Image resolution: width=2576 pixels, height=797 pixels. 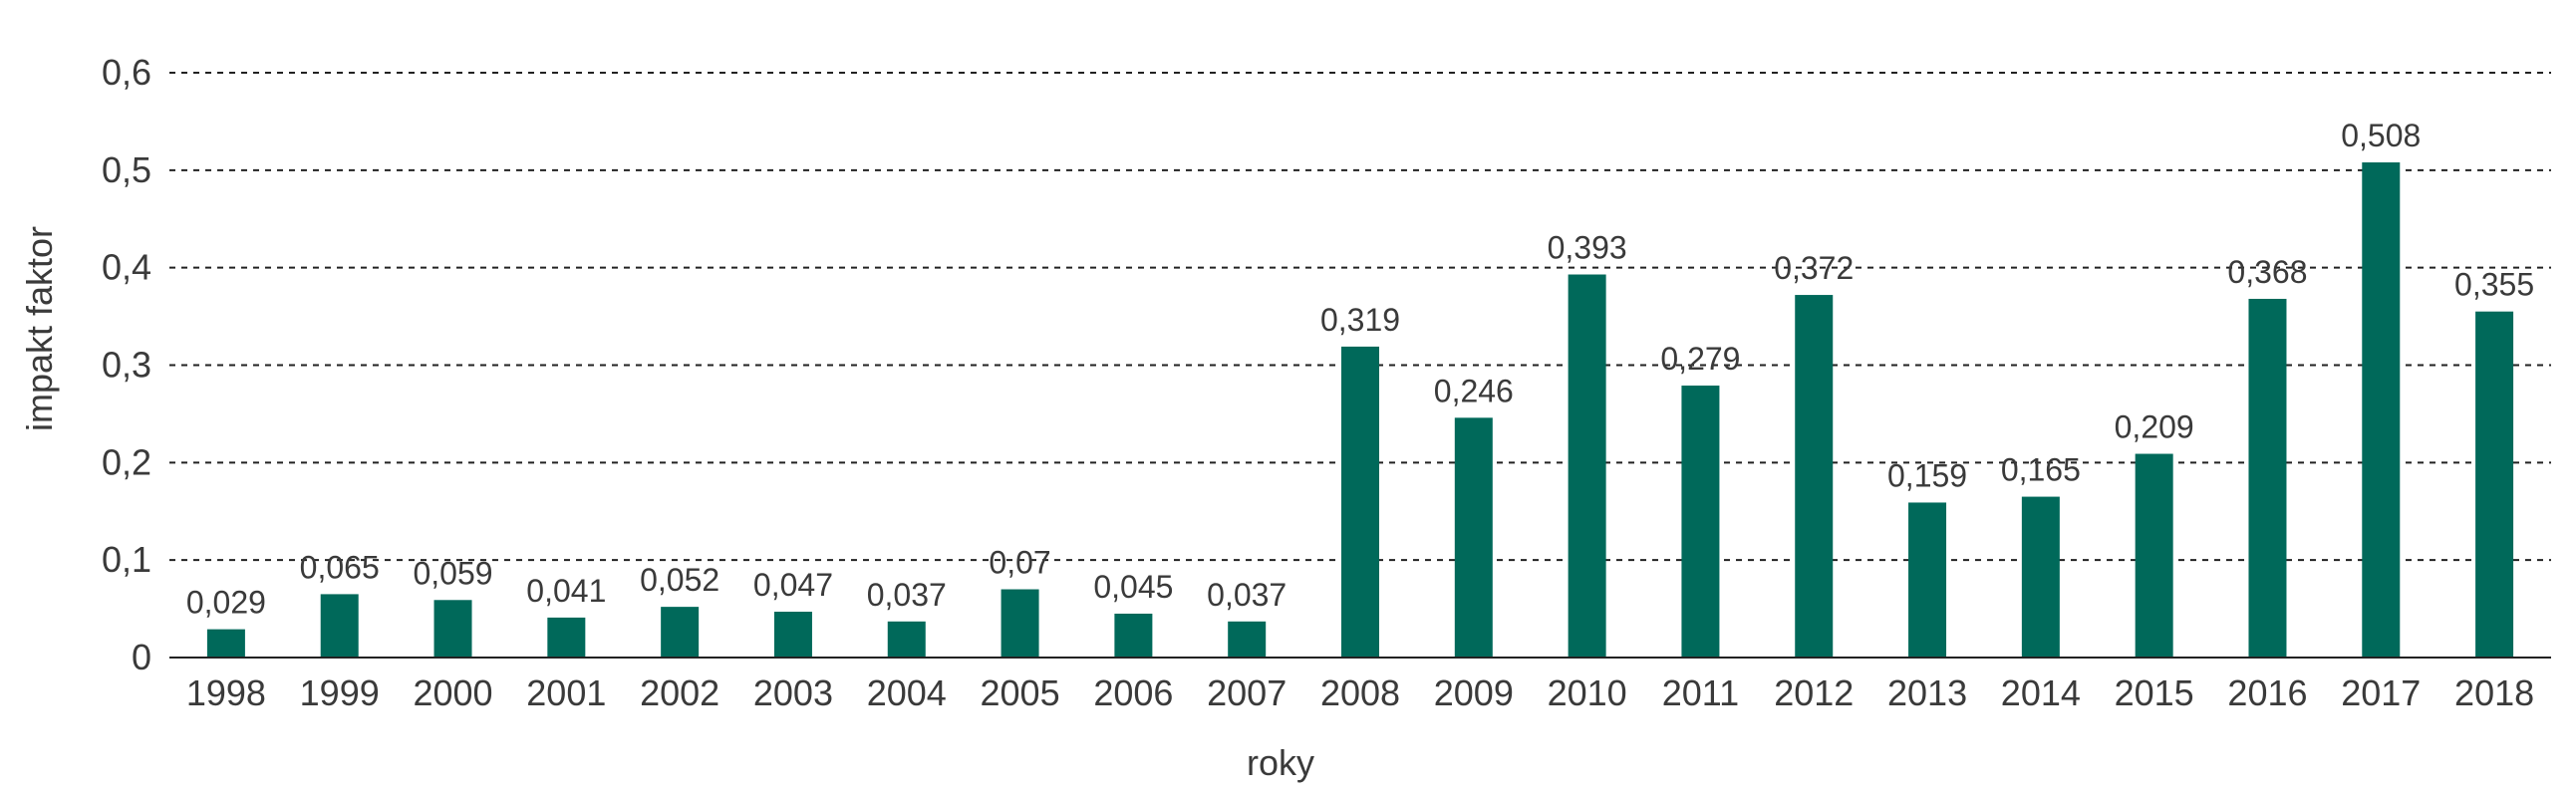 What do you see at coordinates (340, 567) in the screenshot?
I see `data-label: 0,065` at bounding box center [340, 567].